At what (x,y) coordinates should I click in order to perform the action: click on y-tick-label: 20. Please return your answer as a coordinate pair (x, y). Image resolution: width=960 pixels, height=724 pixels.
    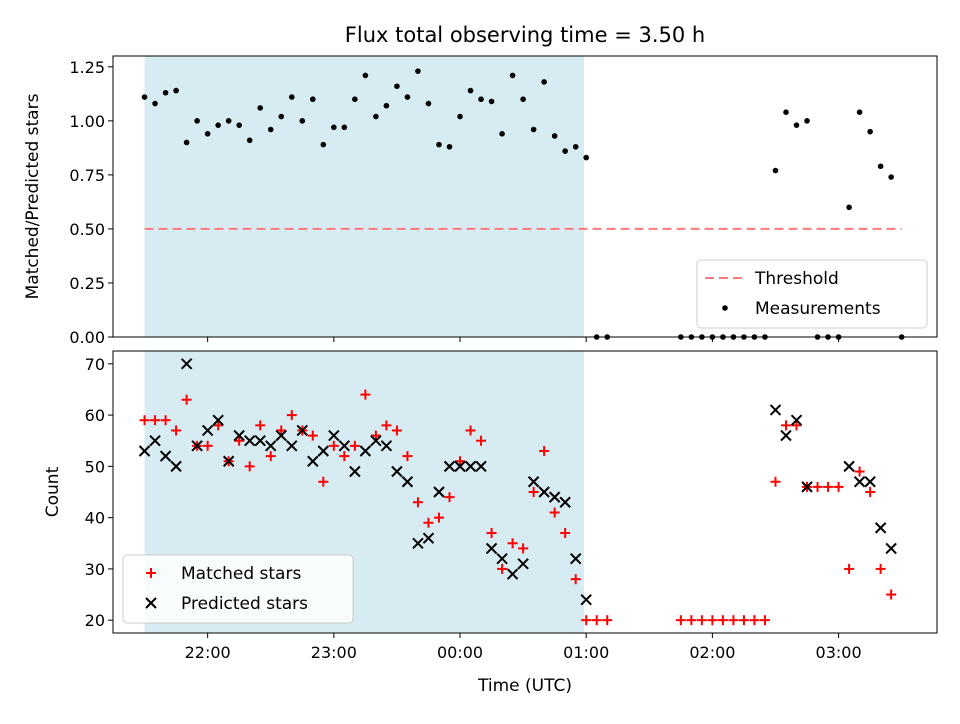
    Looking at the image, I should click on (95, 620).